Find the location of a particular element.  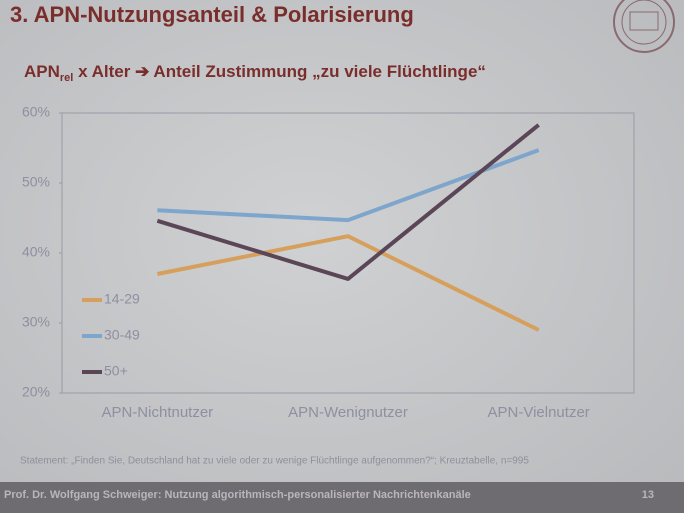

x-tick-label: APN-Wenignutzer is located at coordinates (348, 412).